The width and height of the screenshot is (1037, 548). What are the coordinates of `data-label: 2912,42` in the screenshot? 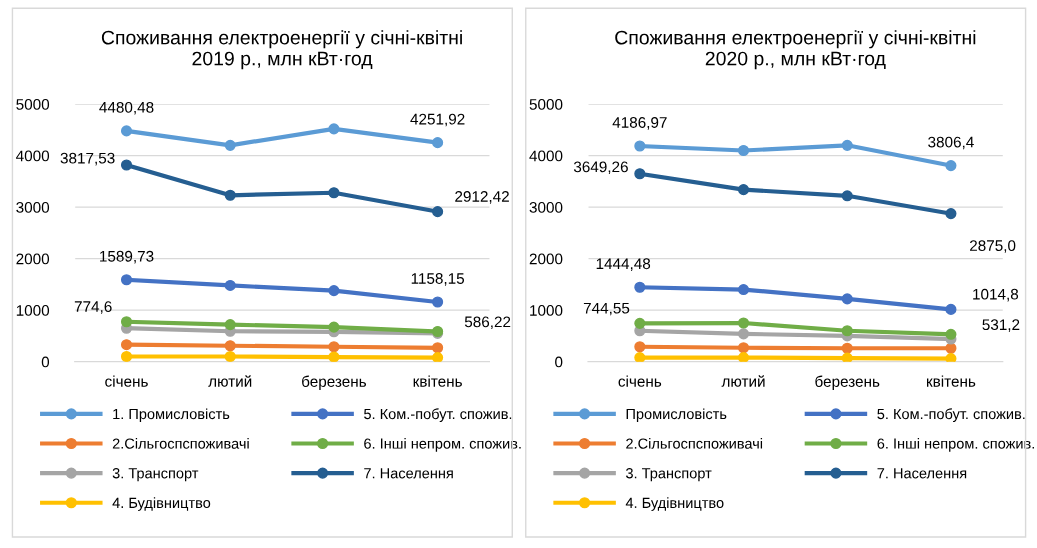 It's located at (482, 197).